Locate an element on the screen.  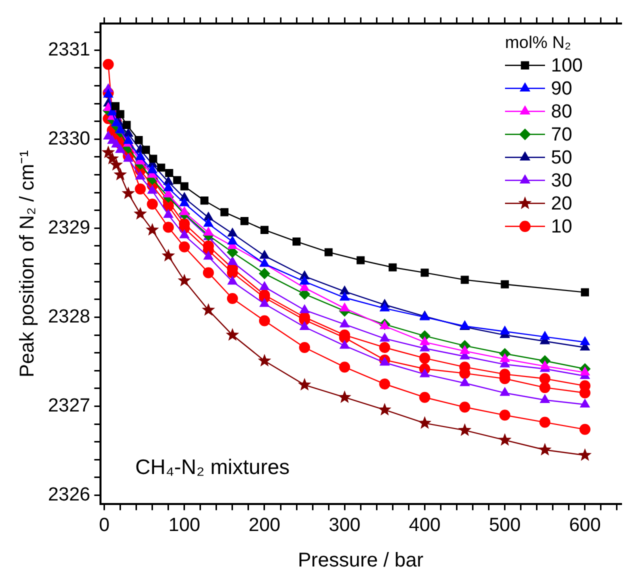
y-axis-title: Peak position of N₂ / cm⁻¹ is located at coordinates (27, 264).